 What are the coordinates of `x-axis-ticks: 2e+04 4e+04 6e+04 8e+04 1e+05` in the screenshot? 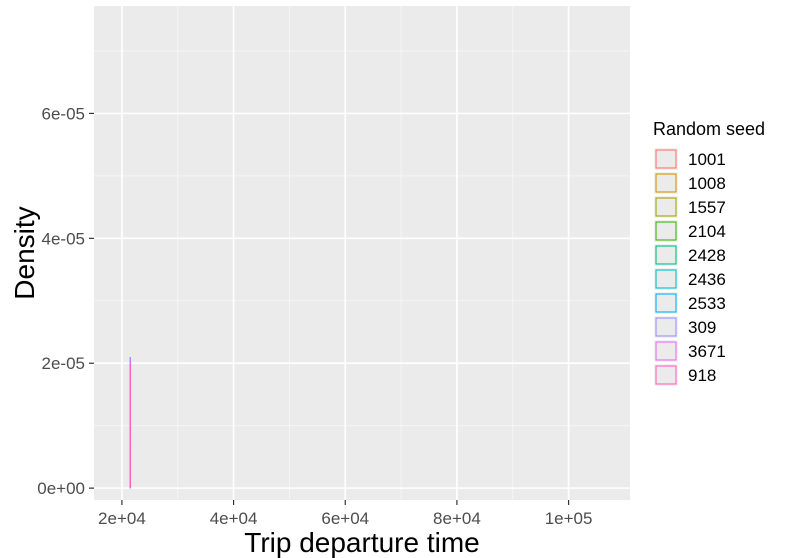 It's located at (345, 514).